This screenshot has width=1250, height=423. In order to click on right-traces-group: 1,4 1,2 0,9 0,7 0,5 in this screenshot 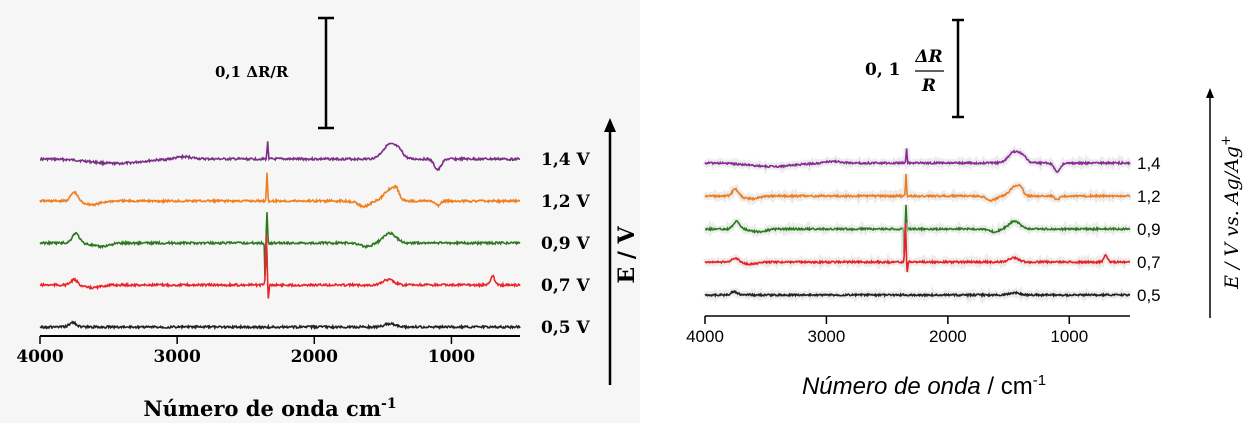, I will do `click(931, 224)`.